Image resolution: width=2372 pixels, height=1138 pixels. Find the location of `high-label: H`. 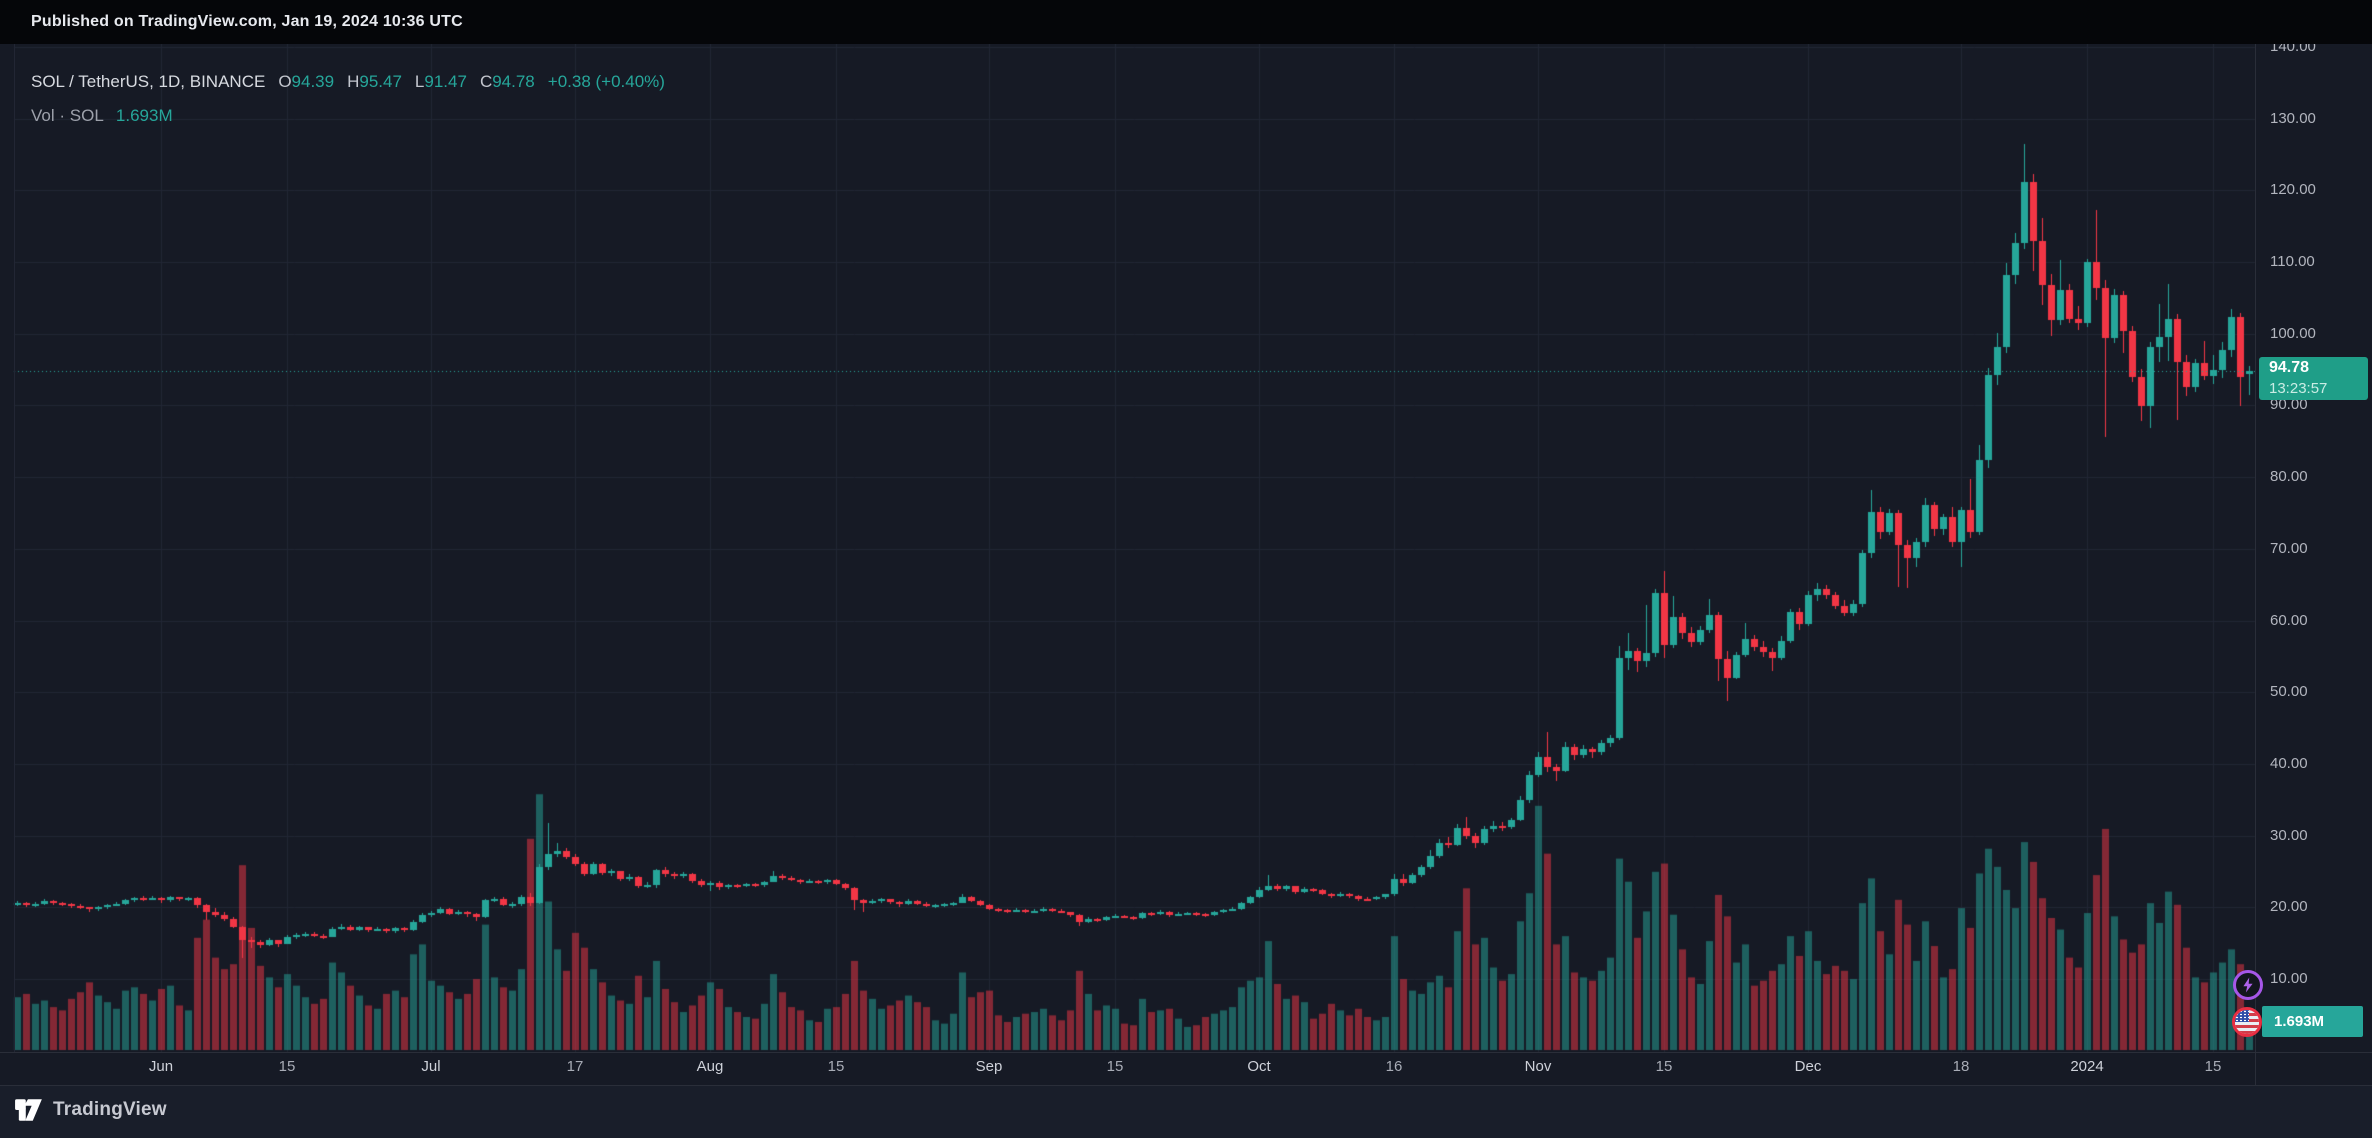

high-label: H is located at coordinates (353, 81).